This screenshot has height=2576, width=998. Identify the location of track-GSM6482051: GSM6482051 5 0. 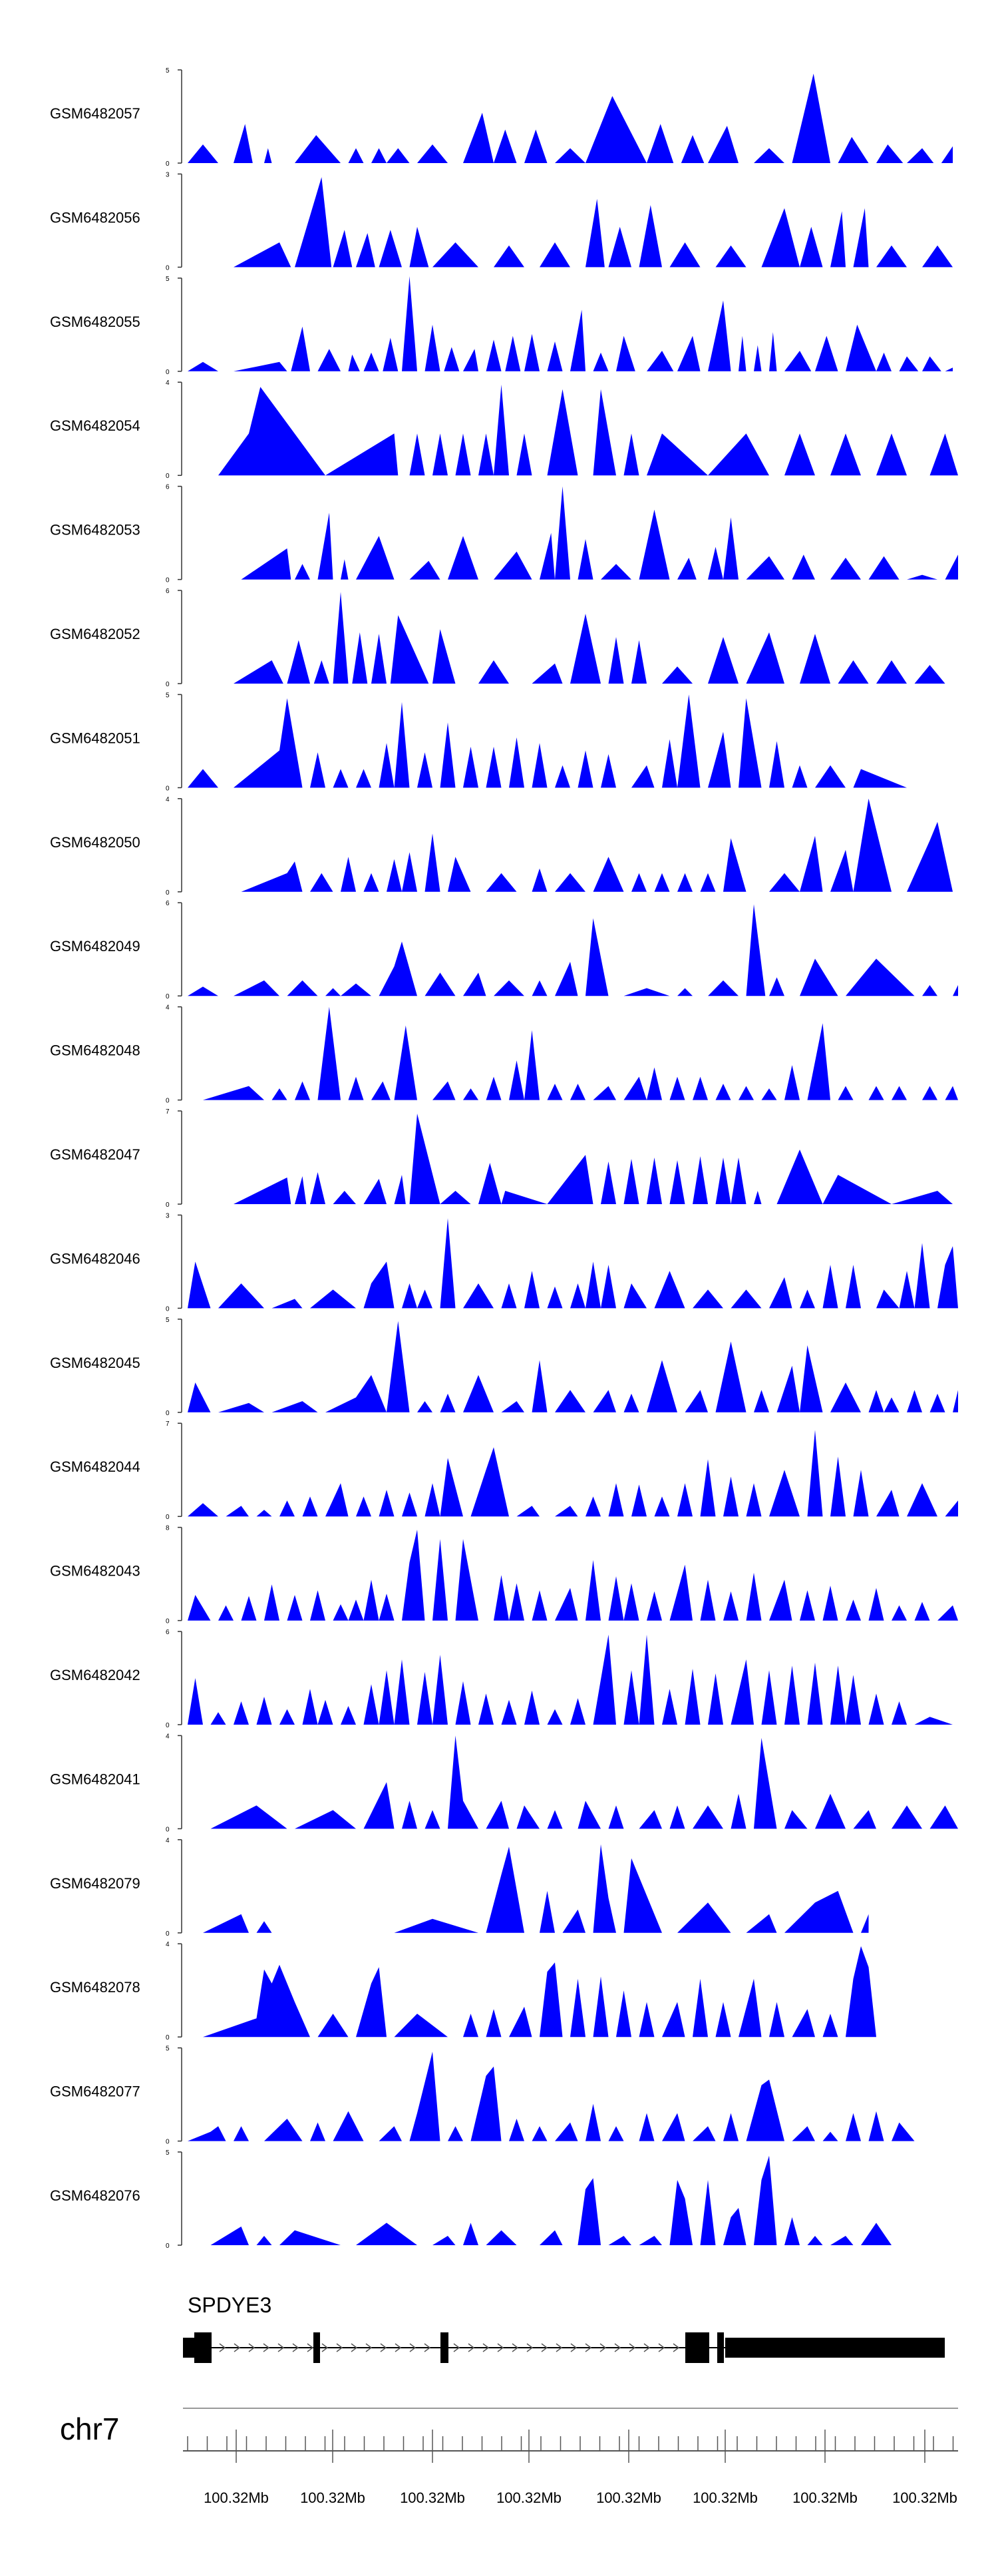
(478, 742).